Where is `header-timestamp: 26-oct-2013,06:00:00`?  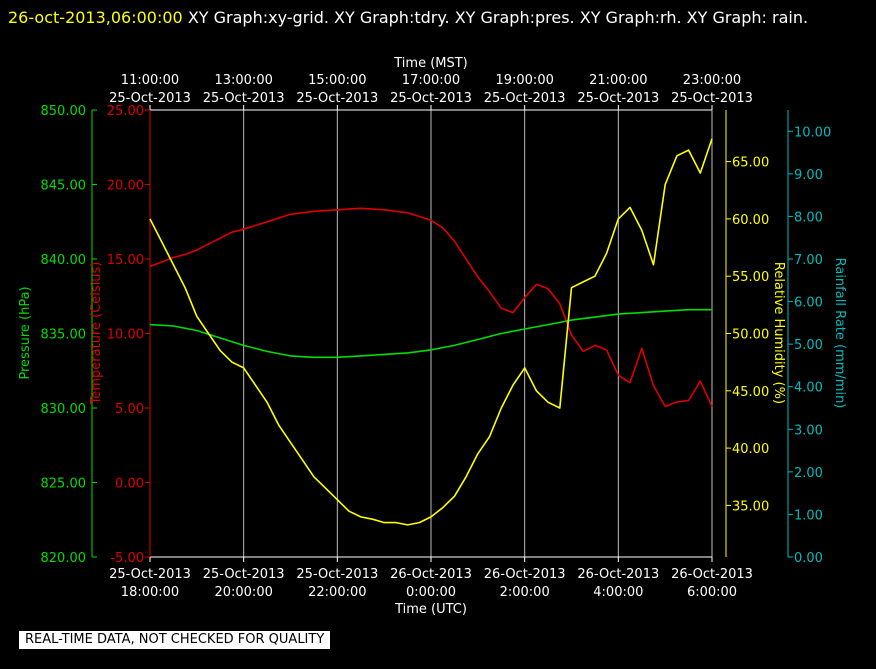
header-timestamp: 26-oct-2013,06:00:00 is located at coordinates (95, 17).